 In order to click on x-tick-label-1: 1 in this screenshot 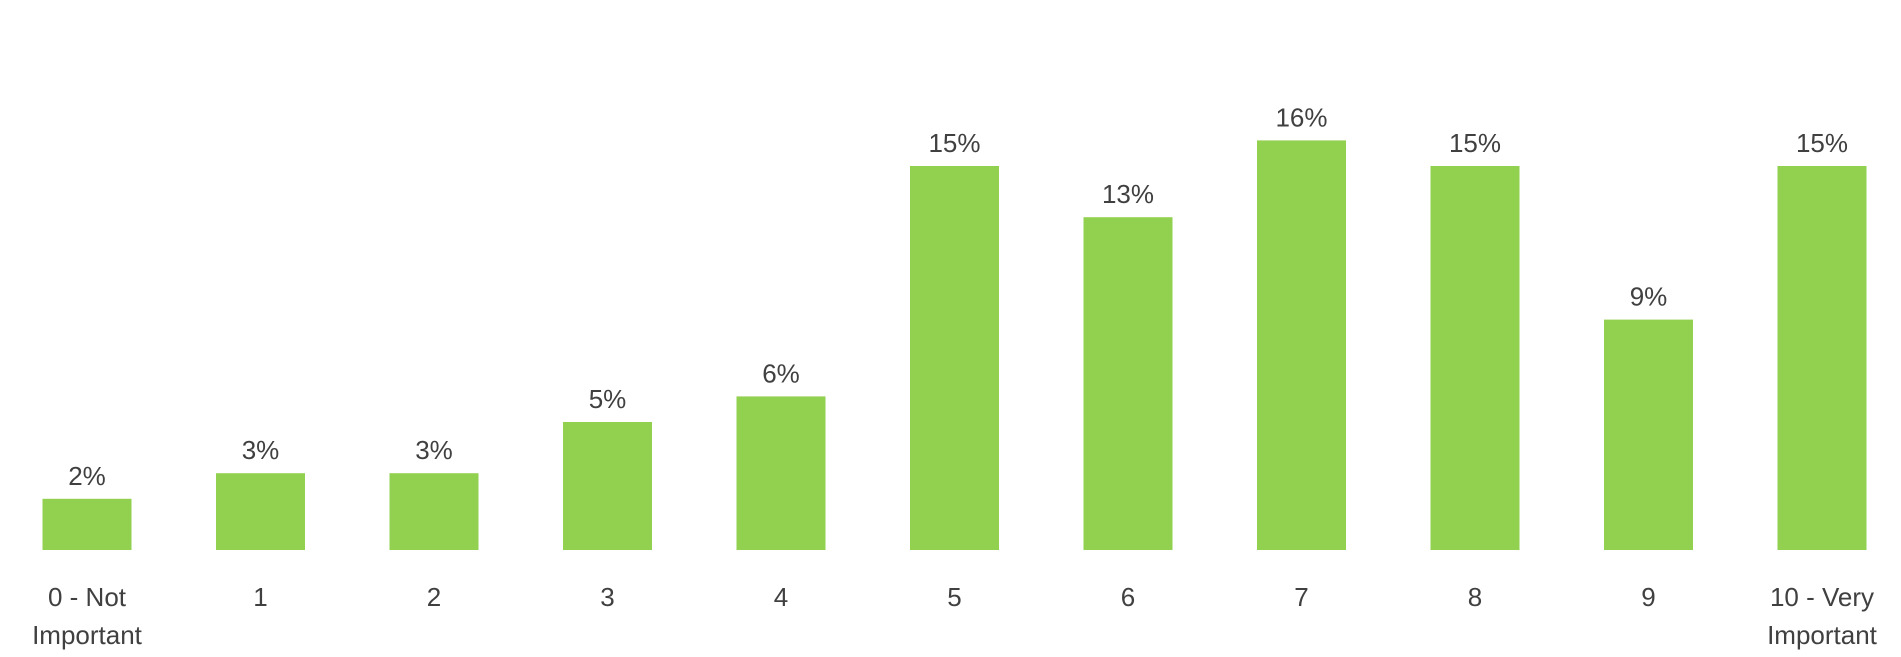, I will do `click(260, 597)`.